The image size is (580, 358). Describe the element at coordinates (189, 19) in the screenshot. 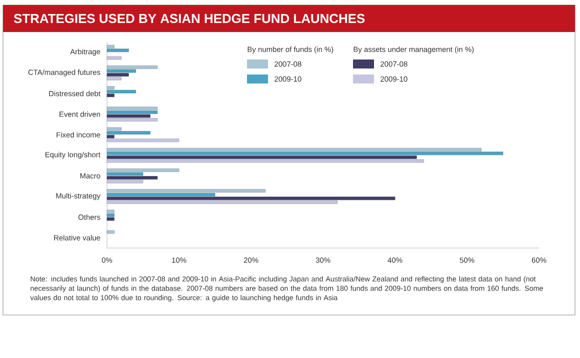

I see `chart-title: STRATEGIES USED BY ASIAN HEDGE FUND LAUNCHES` at that location.